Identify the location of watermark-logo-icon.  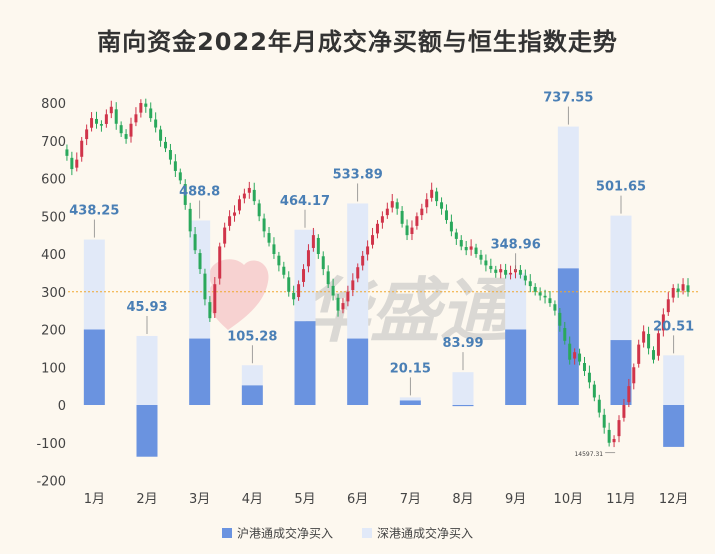
(238, 294).